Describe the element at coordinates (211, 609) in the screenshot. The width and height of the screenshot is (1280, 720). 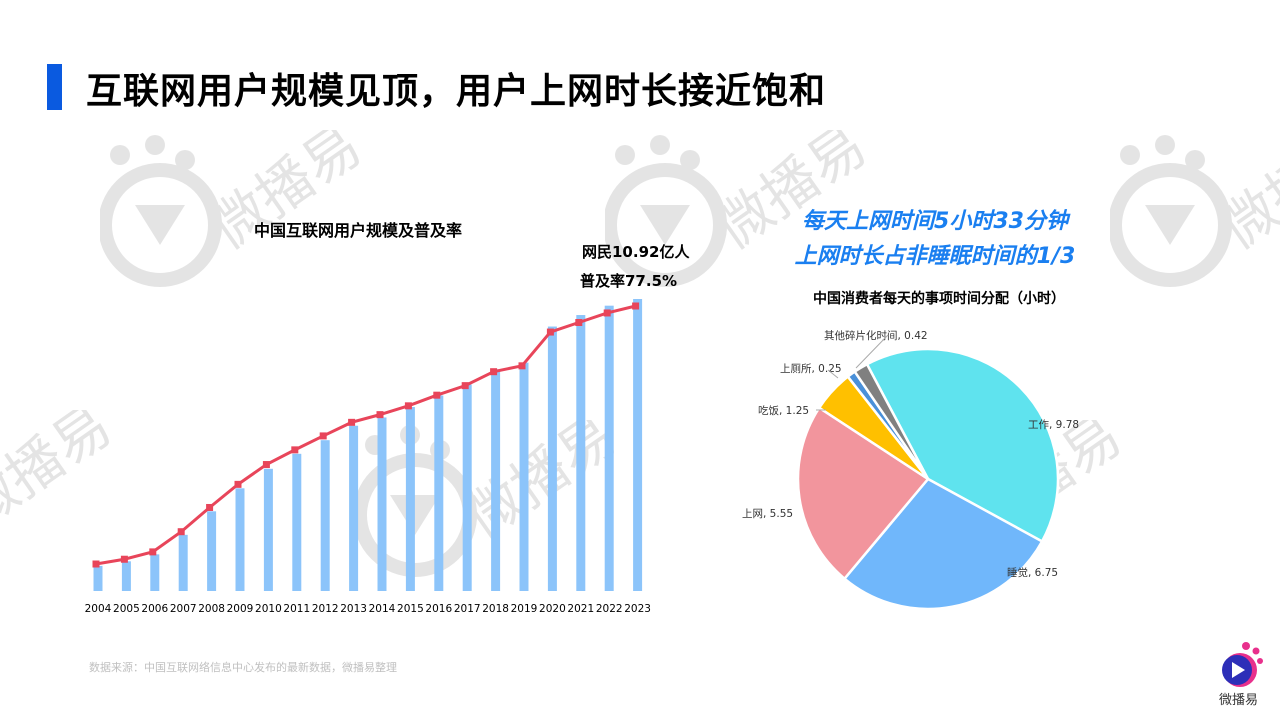
I see `x-axis-label: 2008` at that location.